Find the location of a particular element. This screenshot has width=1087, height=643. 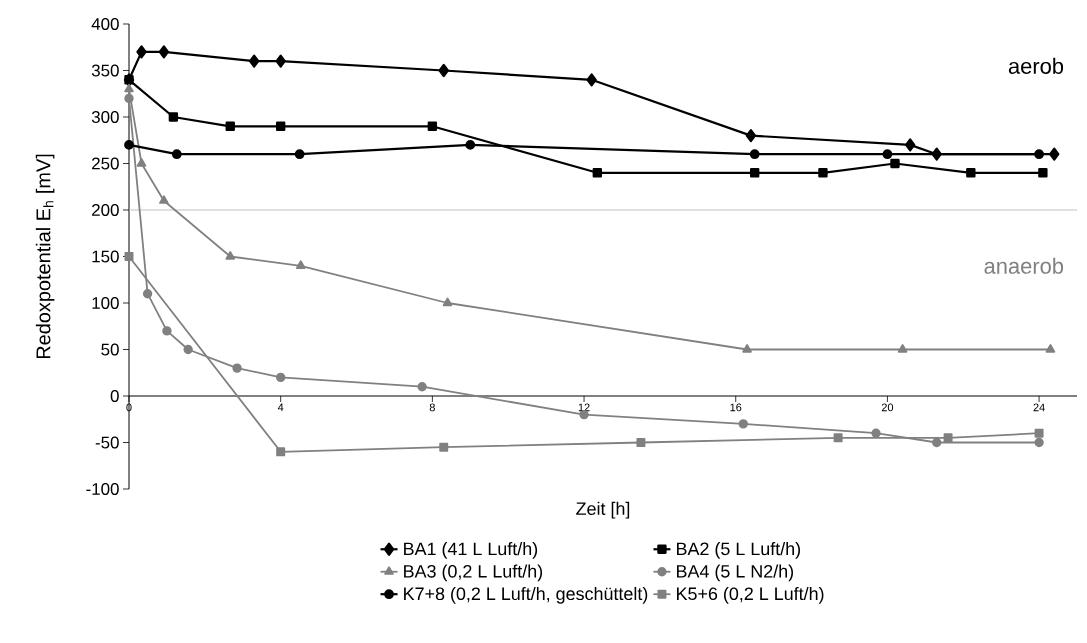

annotation: aerob is located at coordinates (1036, 65).